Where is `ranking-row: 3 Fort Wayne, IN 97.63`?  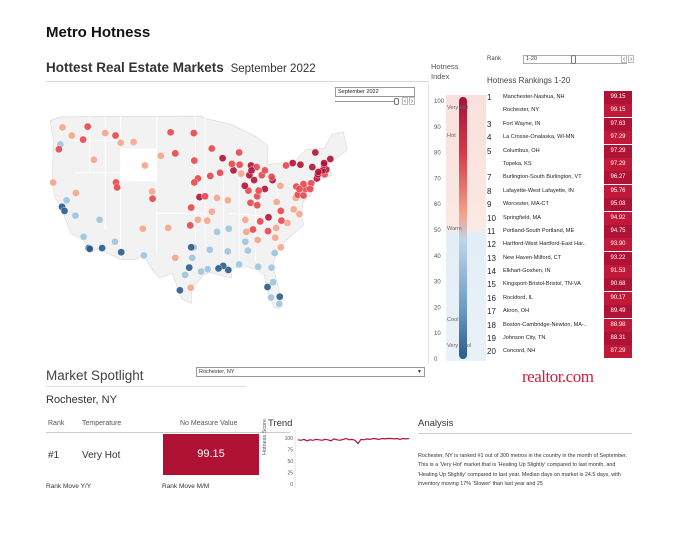 ranking-row: 3 Fort Wayne, IN 97.63 is located at coordinates (560, 124).